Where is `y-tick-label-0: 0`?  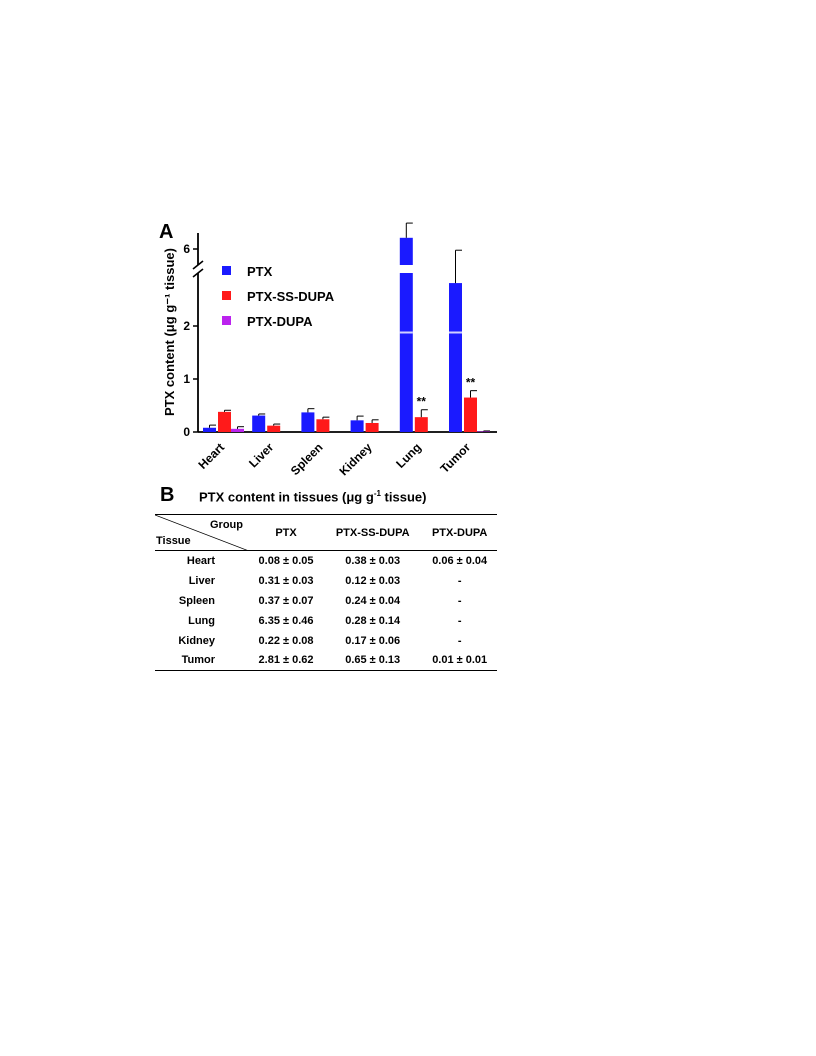
y-tick-label-0: 0 is located at coordinates (186, 432).